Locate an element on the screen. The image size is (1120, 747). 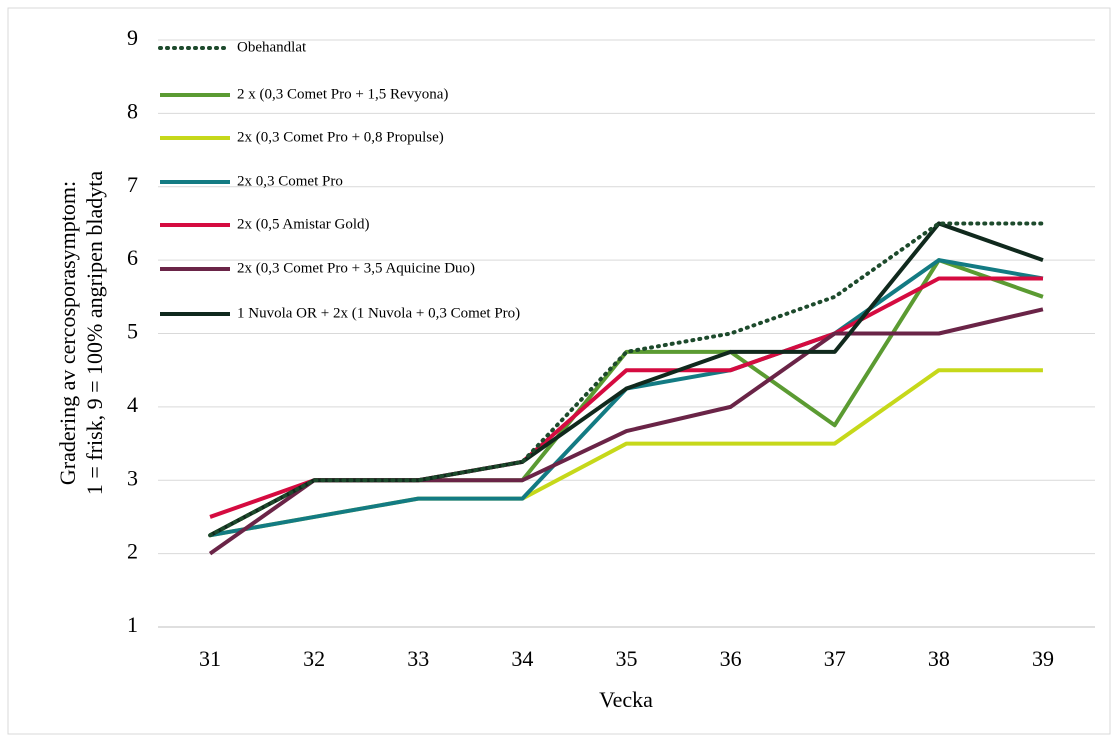
x-tick-label: 38 is located at coordinates (939, 658).